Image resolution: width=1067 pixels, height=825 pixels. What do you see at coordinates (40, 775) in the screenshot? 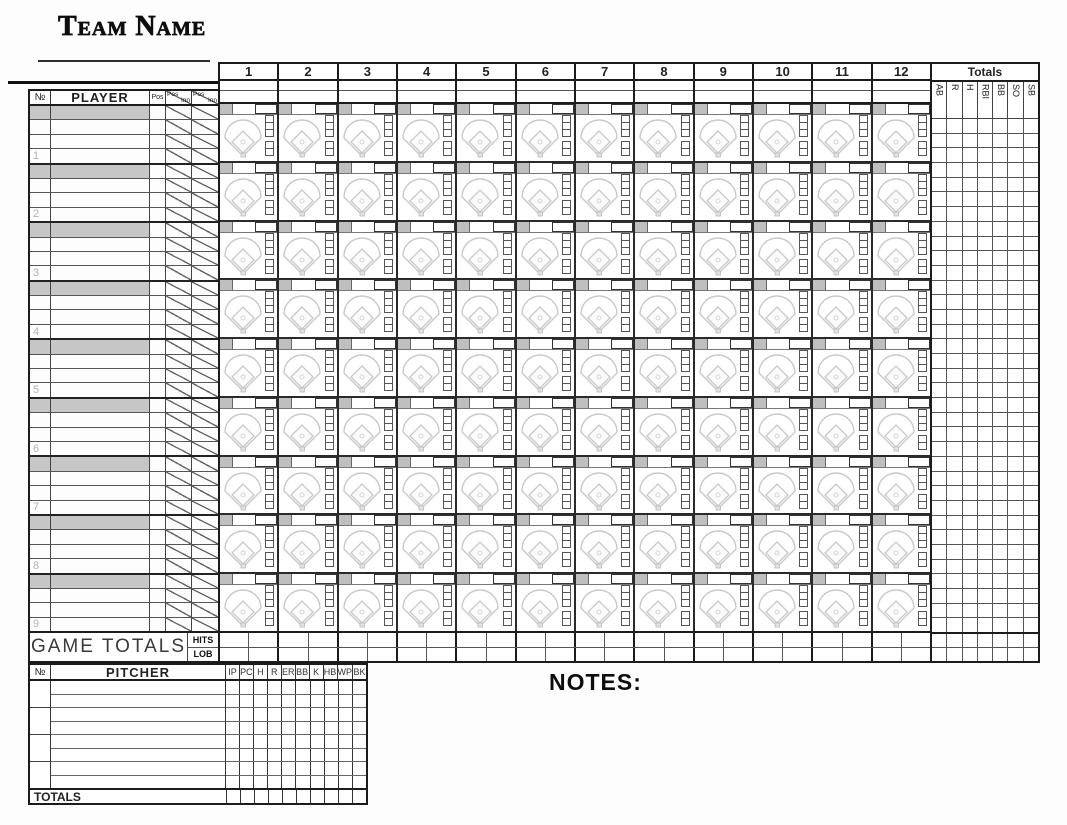
I see `pitcher-number-cell` at bounding box center [40, 775].